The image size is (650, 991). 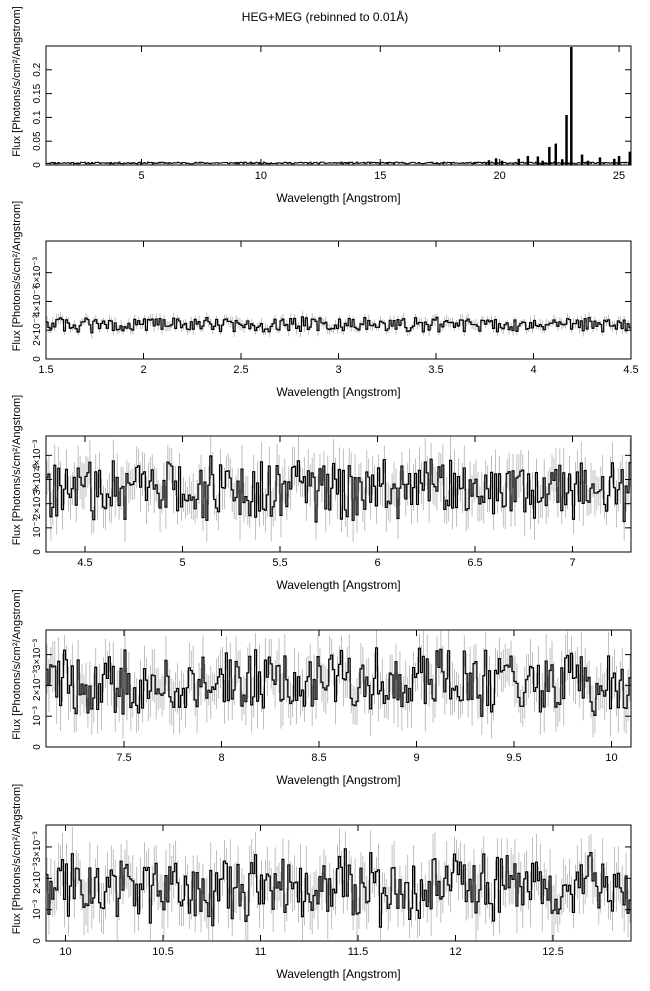 What do you see at coordinates (325, 17) in the screenshot?
I see `figure-title: HEG+MEG (rebinned to 0.01Å)` at bounding box center [325, 17].